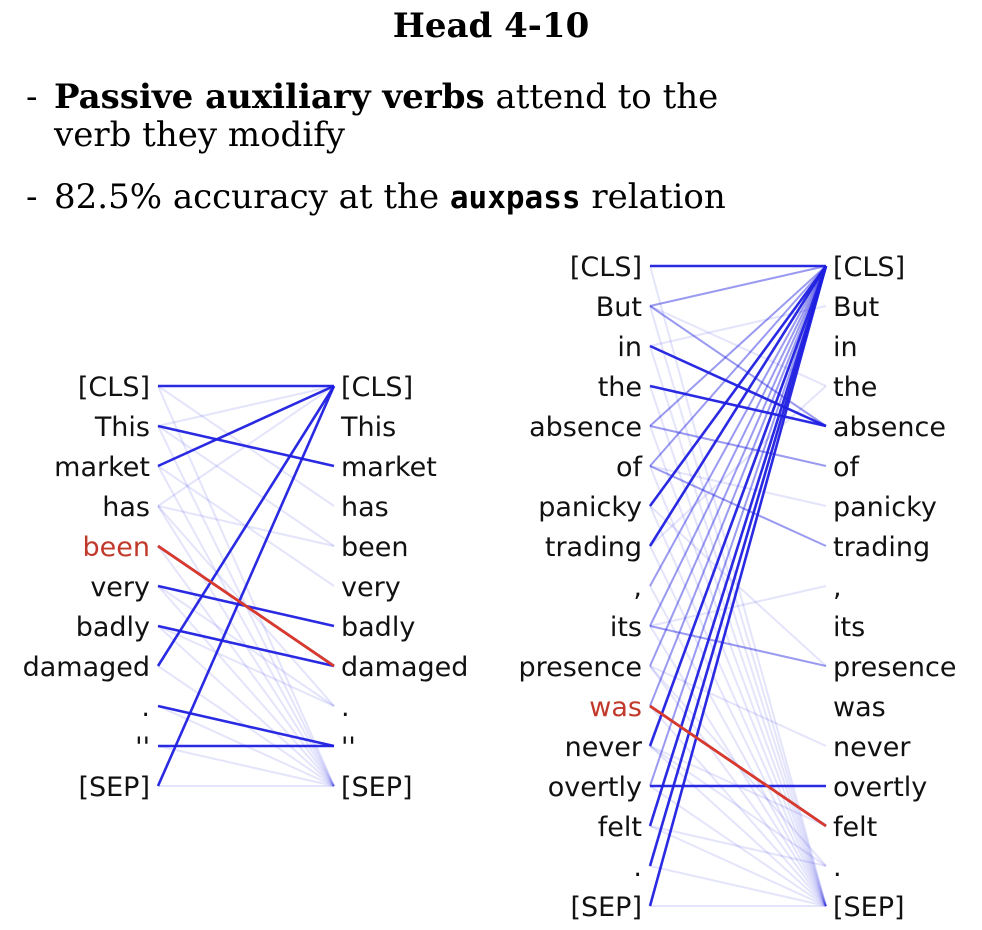  What do you see at coordinates (580, 667) in the screenshot?
I see `left-token: presence` at bounding box center [580, 667].